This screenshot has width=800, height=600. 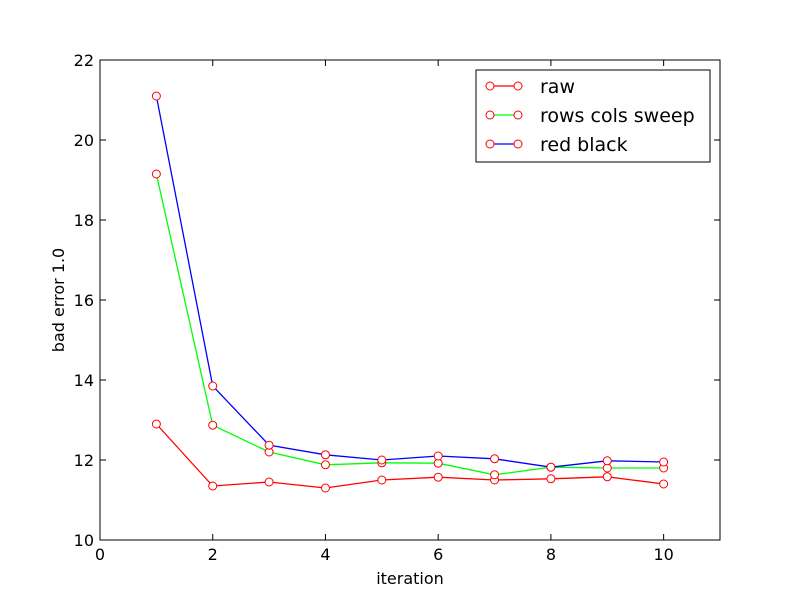 I want to click on legend-label: rows cols sweep, so click(x=617, y=116).